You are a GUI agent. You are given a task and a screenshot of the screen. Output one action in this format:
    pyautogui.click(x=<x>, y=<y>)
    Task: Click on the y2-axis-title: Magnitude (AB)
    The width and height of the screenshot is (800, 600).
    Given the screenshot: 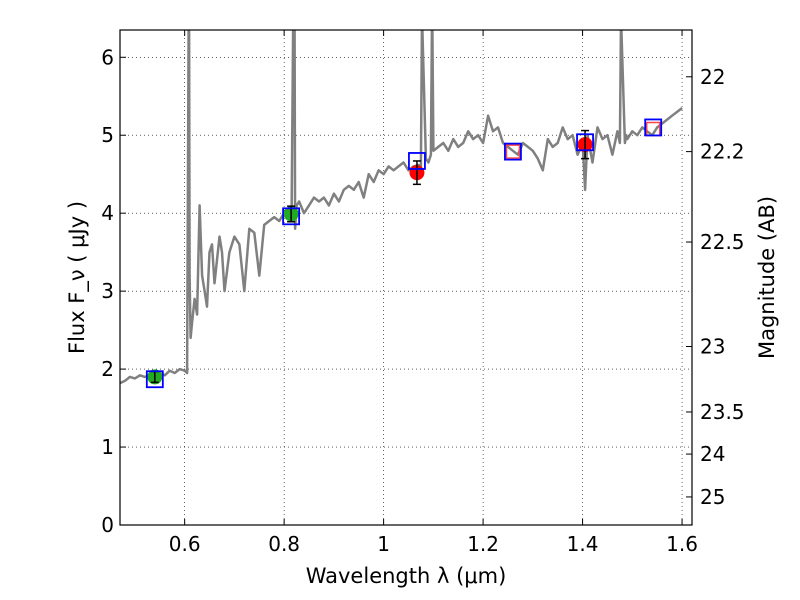 What is the action you would take?
    pyautogui.click(x=767, y=277)
    